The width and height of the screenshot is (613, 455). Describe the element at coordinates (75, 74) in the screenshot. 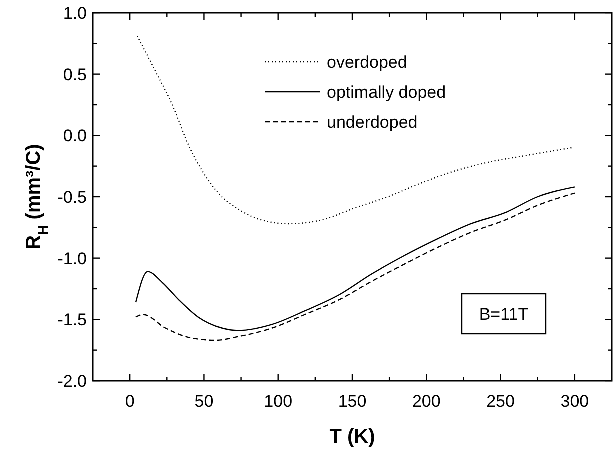

I see `y-tick-label: 0.5` at that location.